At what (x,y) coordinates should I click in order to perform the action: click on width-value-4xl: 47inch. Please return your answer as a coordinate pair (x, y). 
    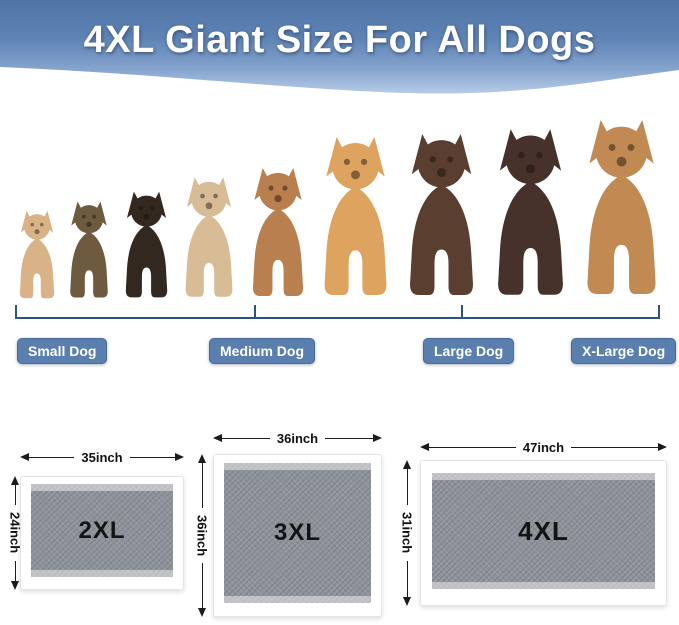
    Looking at the image, I should click on (543, 447).